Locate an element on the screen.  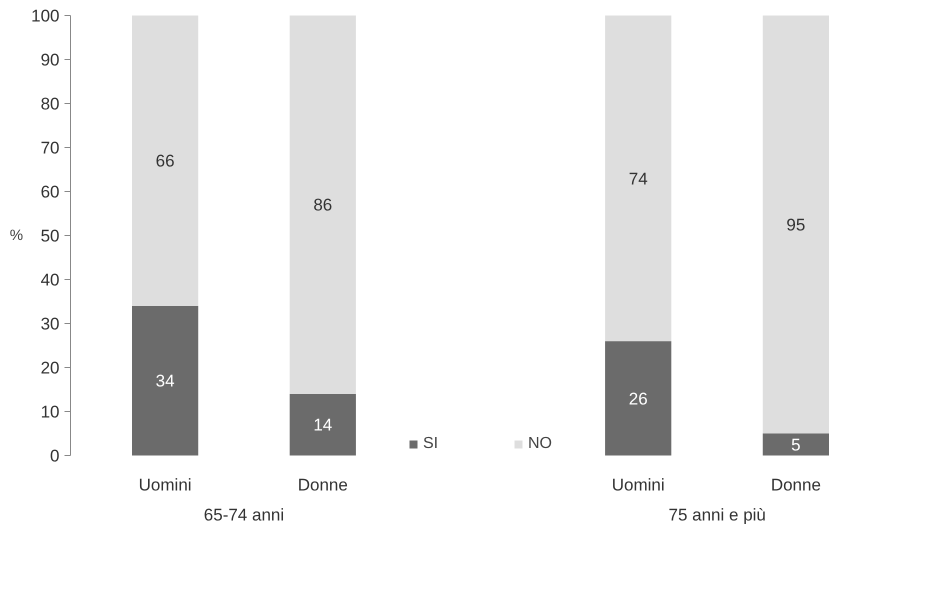
y-tick-label: 50 is located at coordinates (50, 236).